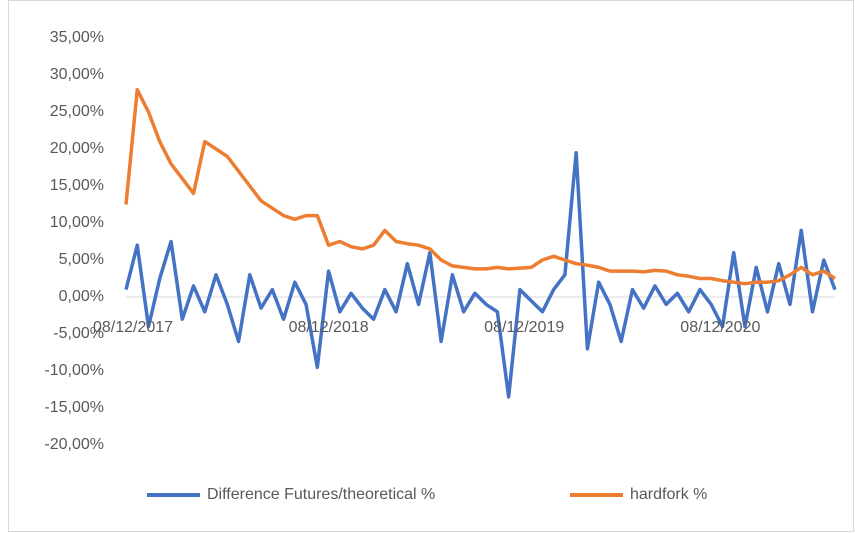 The image size is (855, 533). Describe the element at coordinates (524, 327) in the screenshot. I see `x-tick-label: 08/12/2019` at that location.